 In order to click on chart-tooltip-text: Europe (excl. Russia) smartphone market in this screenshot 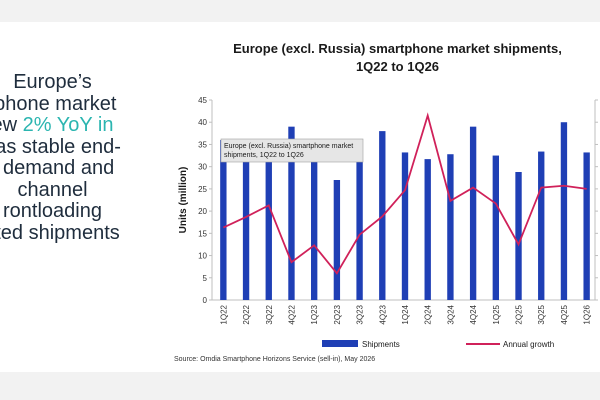, I will do `click(288, 146)`.